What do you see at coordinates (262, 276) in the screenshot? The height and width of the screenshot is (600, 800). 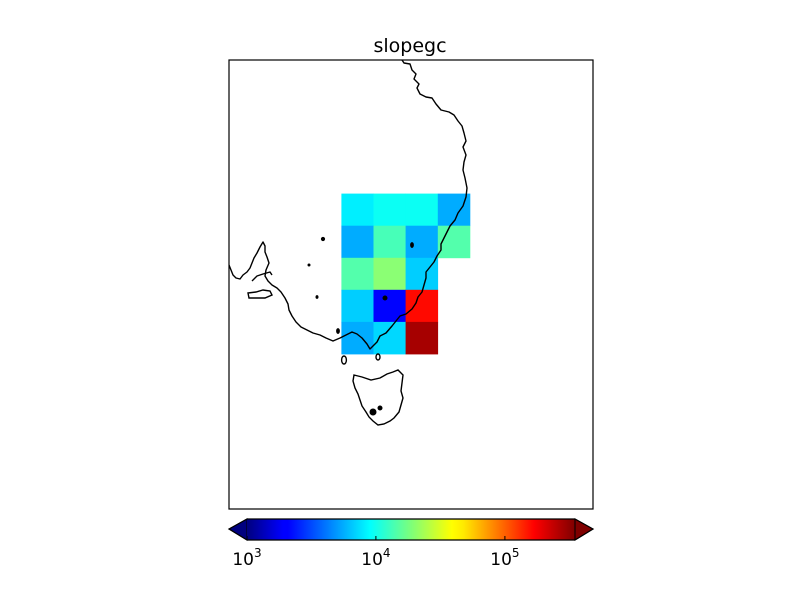 I see `yorke-peninsula` at bounding box center [262, 276].